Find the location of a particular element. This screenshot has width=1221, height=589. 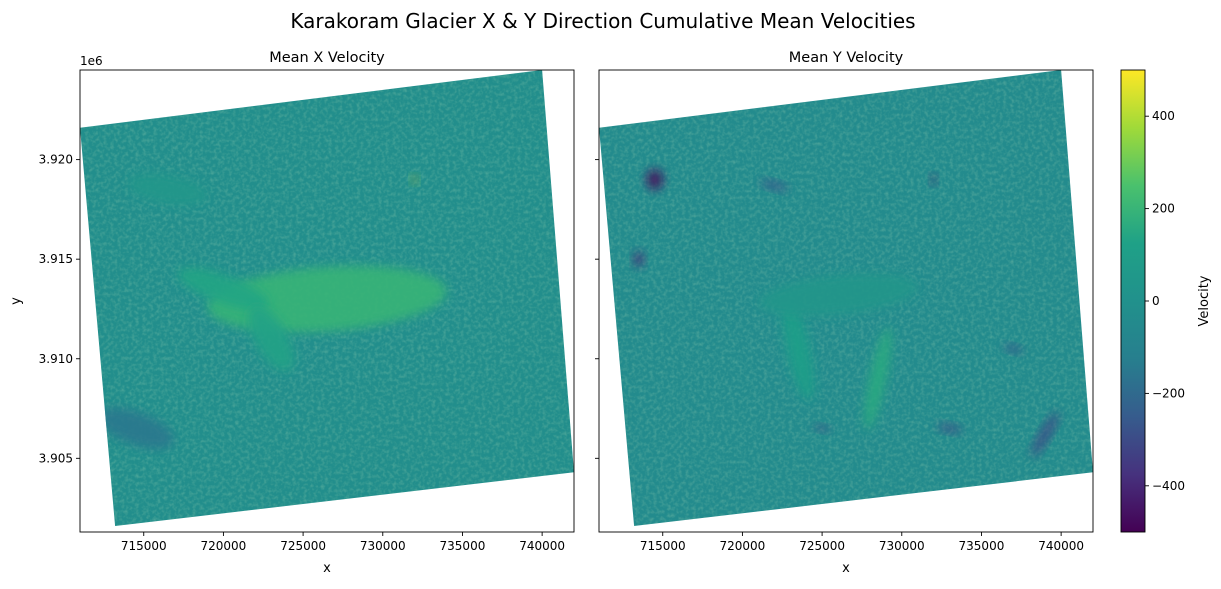

y-tick-label: 3.920 is located at coordinates (56, 160).